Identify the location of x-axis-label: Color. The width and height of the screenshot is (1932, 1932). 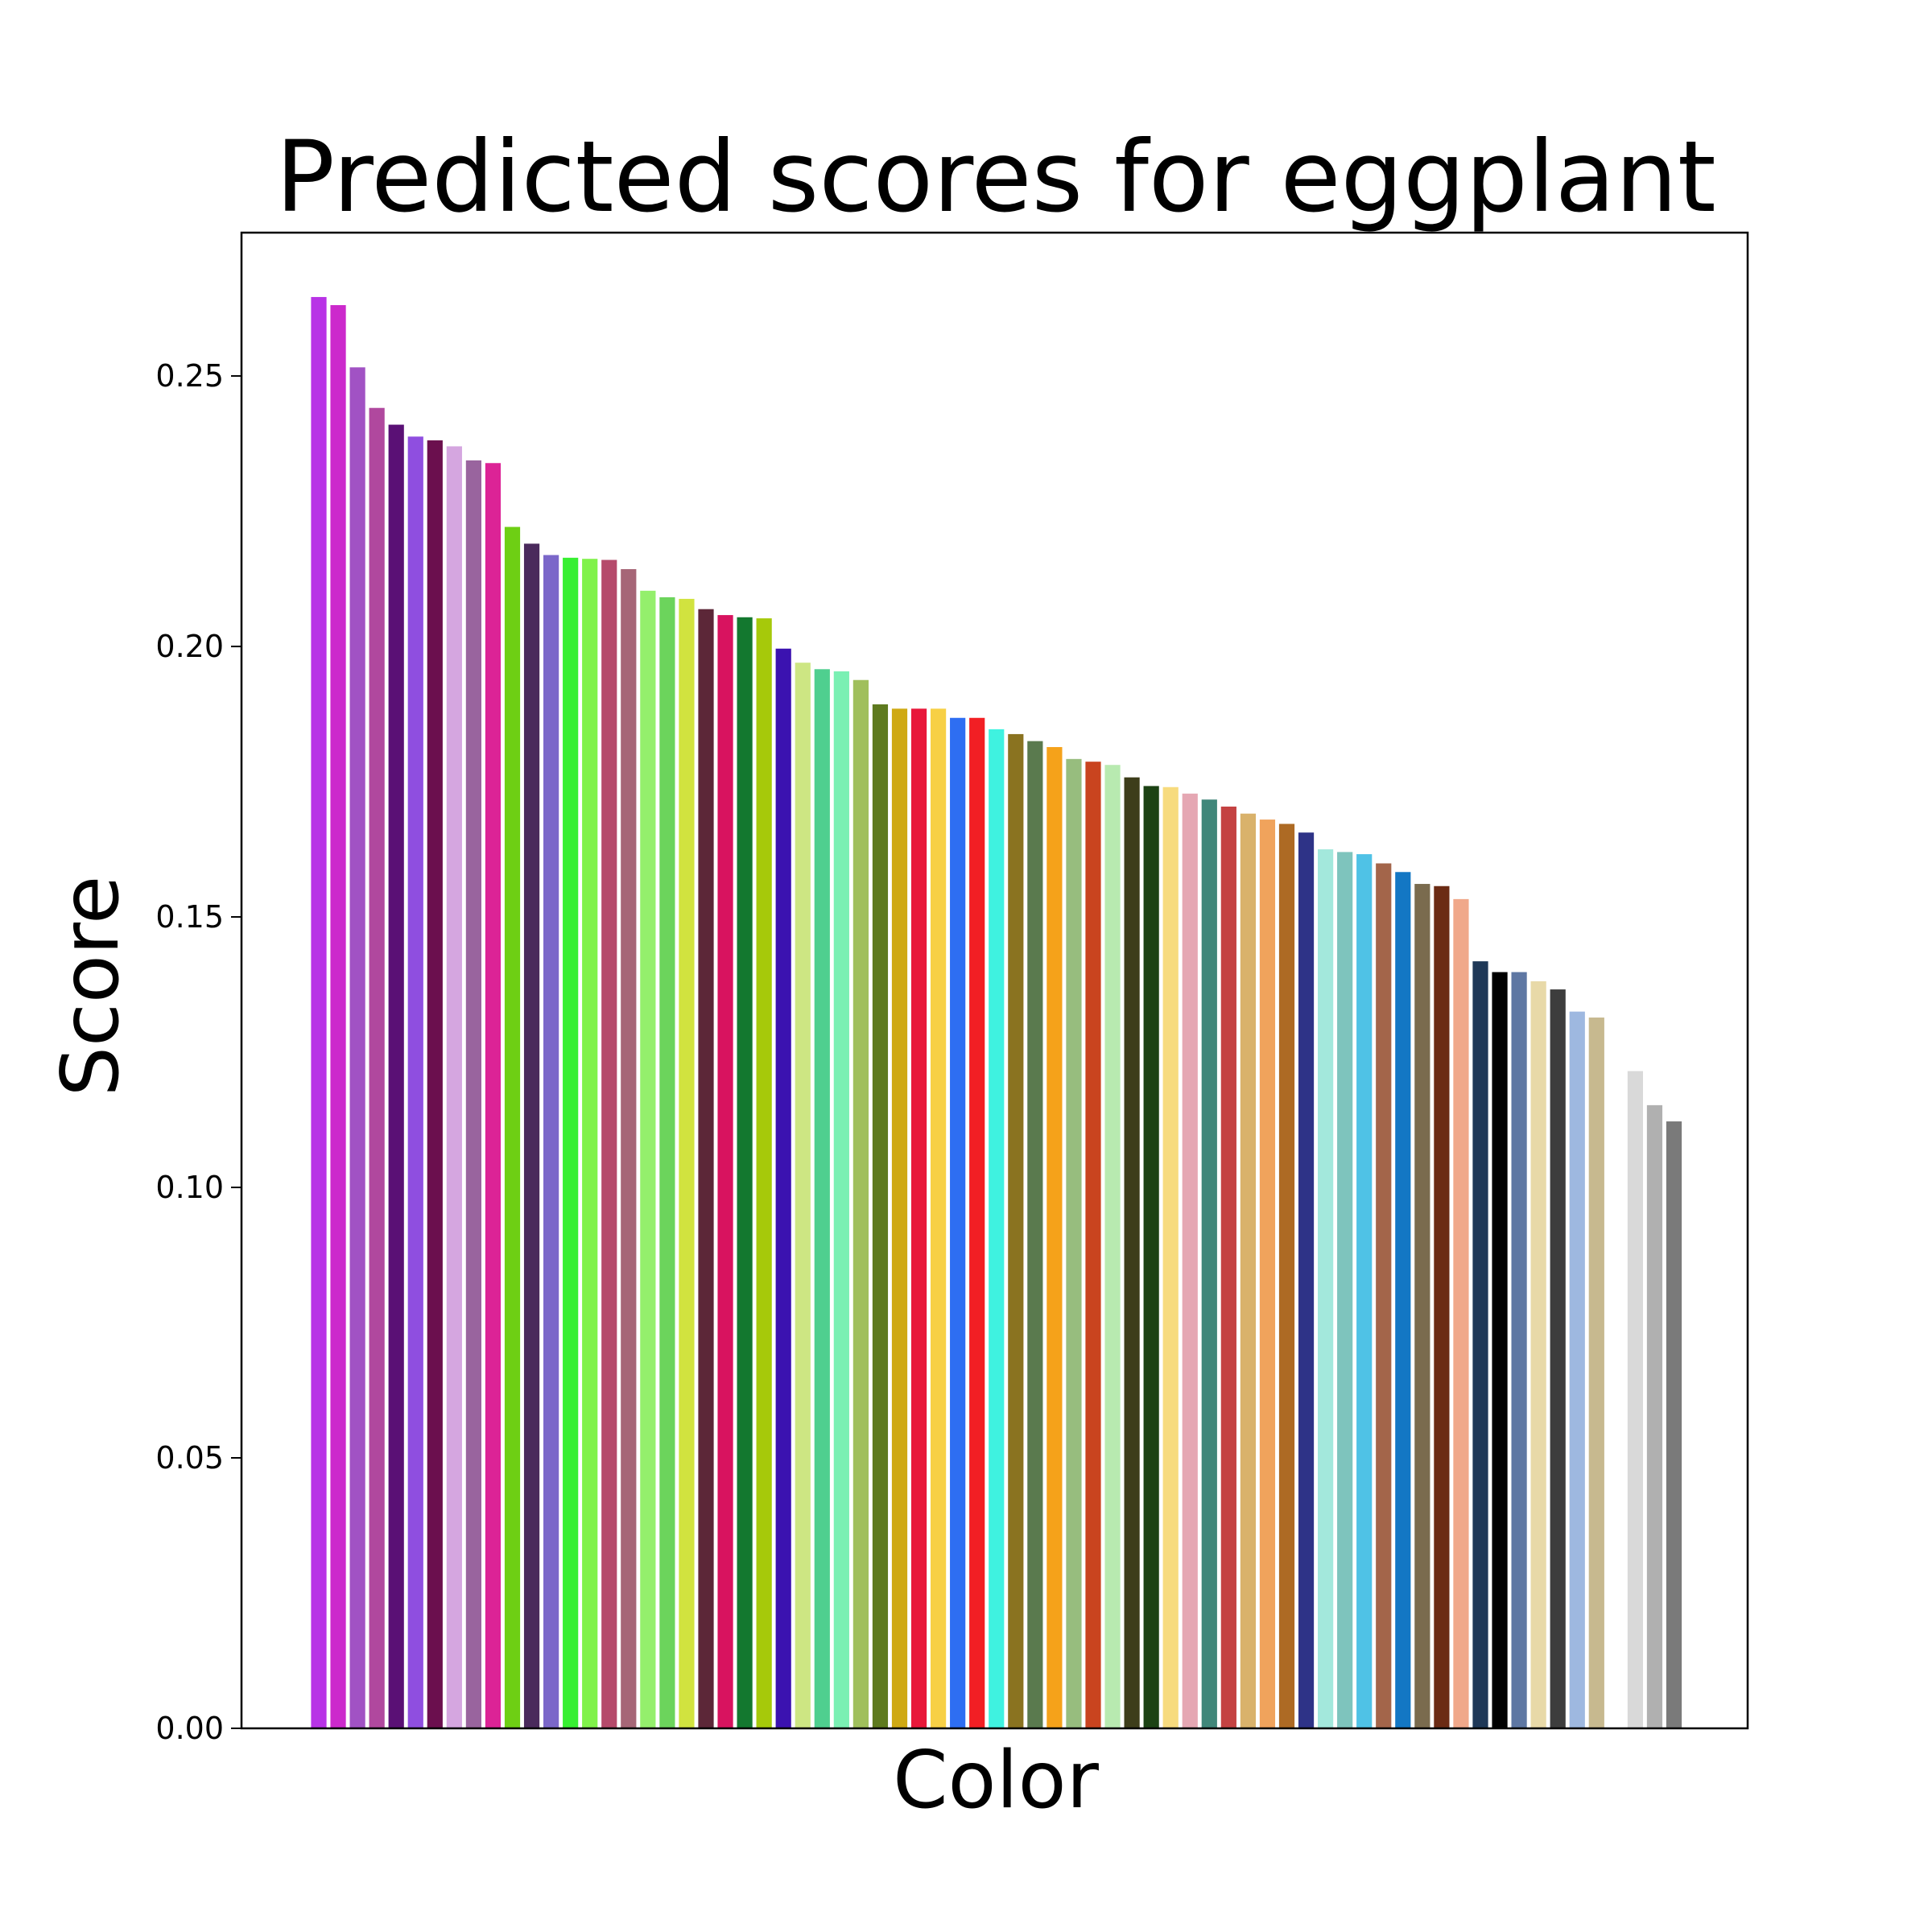
(996, 1781).